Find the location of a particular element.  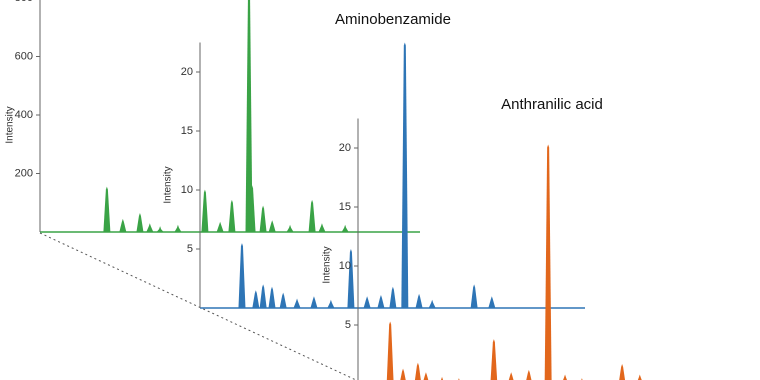

y-tick-label: 600 is located at coordinates (24, 56).